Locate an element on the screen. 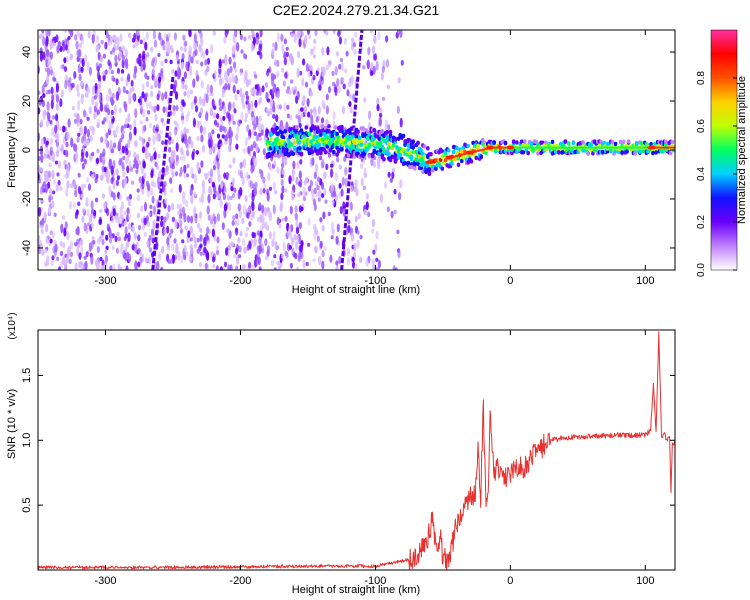 The image size is (750, 600). snr-y-label: SNR (10 * v/v) is located at coordinates (12, 424).